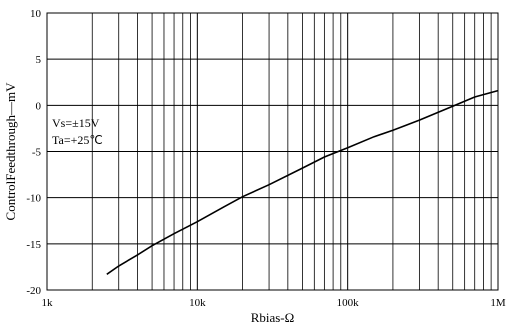  Describe the element at coordinates (37, 153) in the screenshot. I see `y-tick-label: -5` at that location.